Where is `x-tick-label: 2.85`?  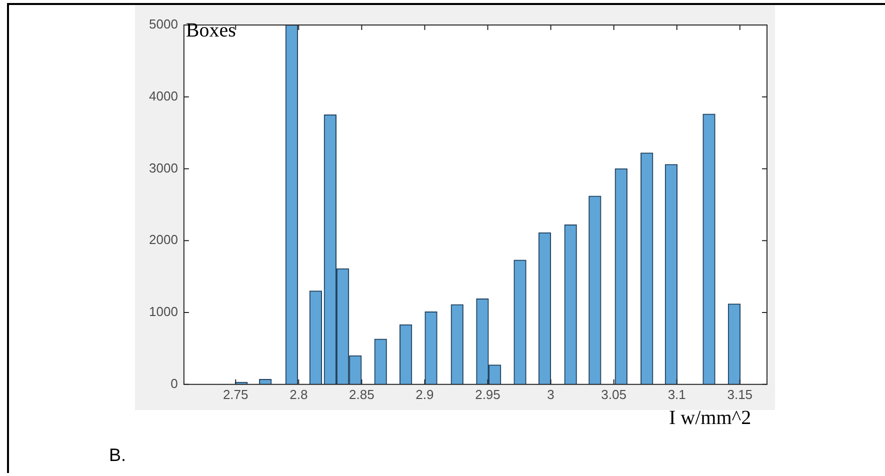 x-tick-label: 2.85 is located at coordinates (361, 394).